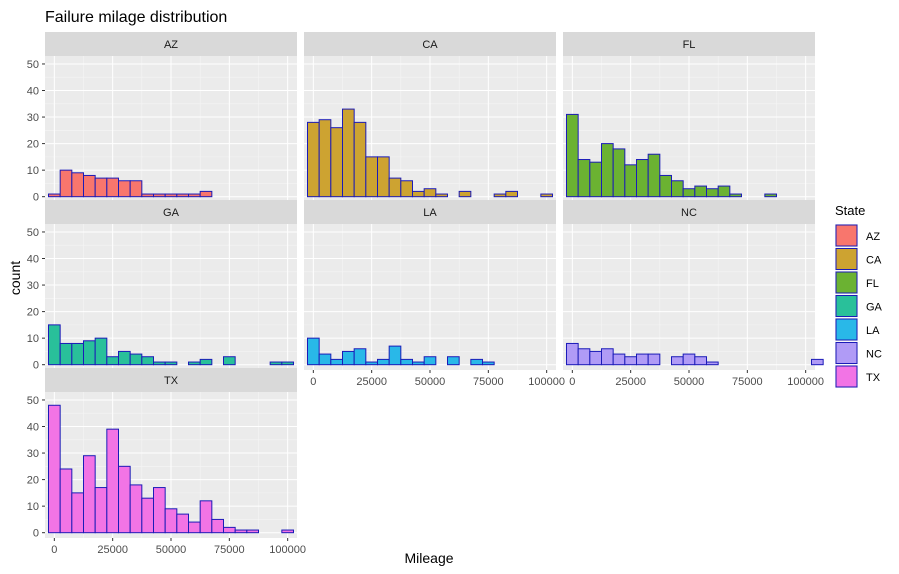  What do you see at coordinates (850, 210) in the screenshot?
I see `legend-title: State` at bounding box center [850, 210].